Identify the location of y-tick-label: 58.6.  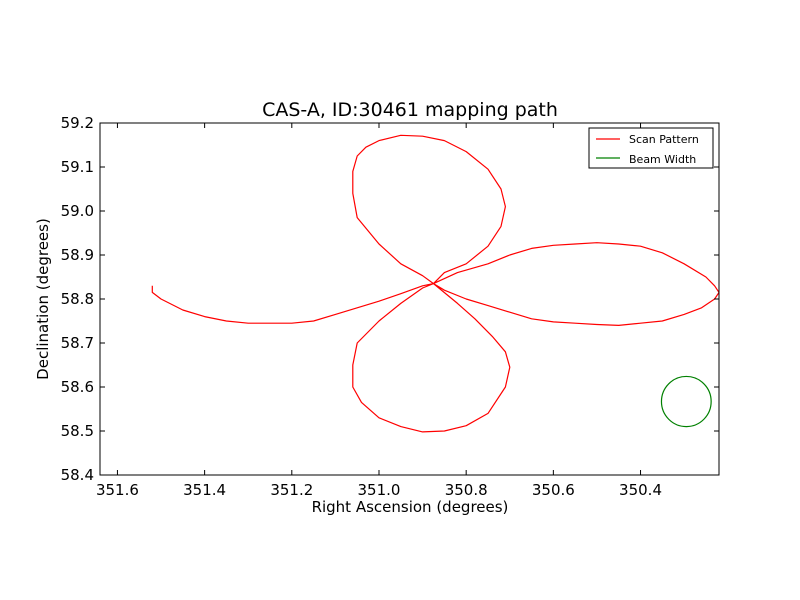
(77, 387).